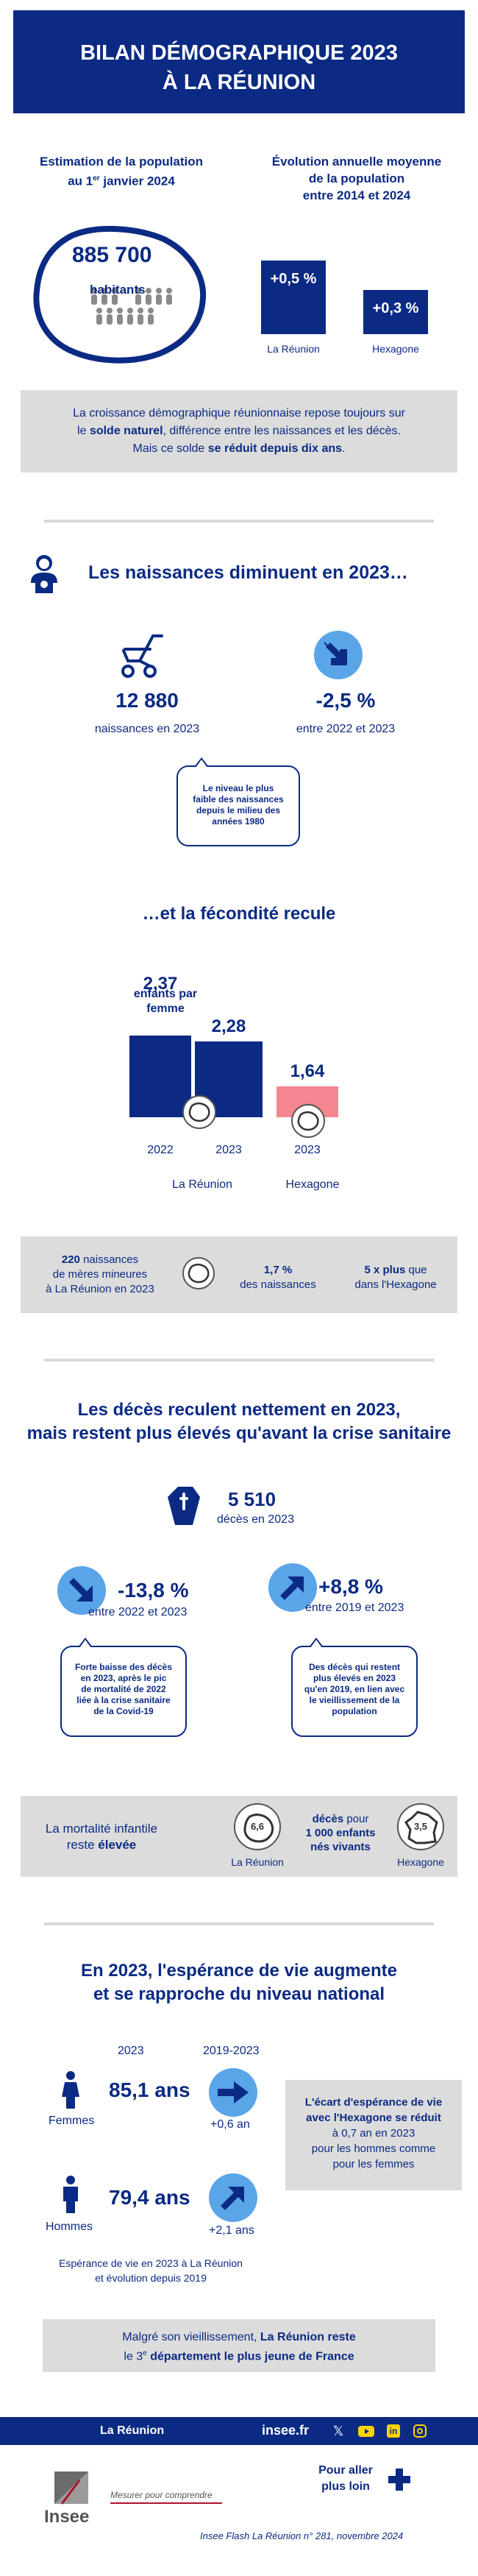 This screenshot has height=2576, width=478. I want to click on life-expectancy-title-line1: En 2023, l'espérance de vie augmente, so click(239, 1971).